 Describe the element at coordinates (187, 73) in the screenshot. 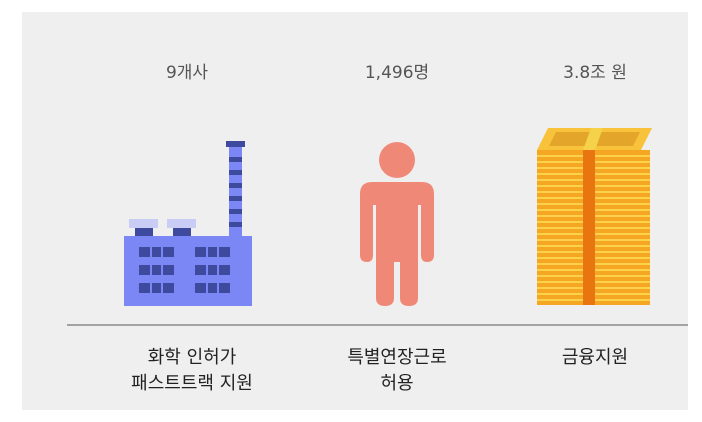

I see `value-text: 9개사` at that location.